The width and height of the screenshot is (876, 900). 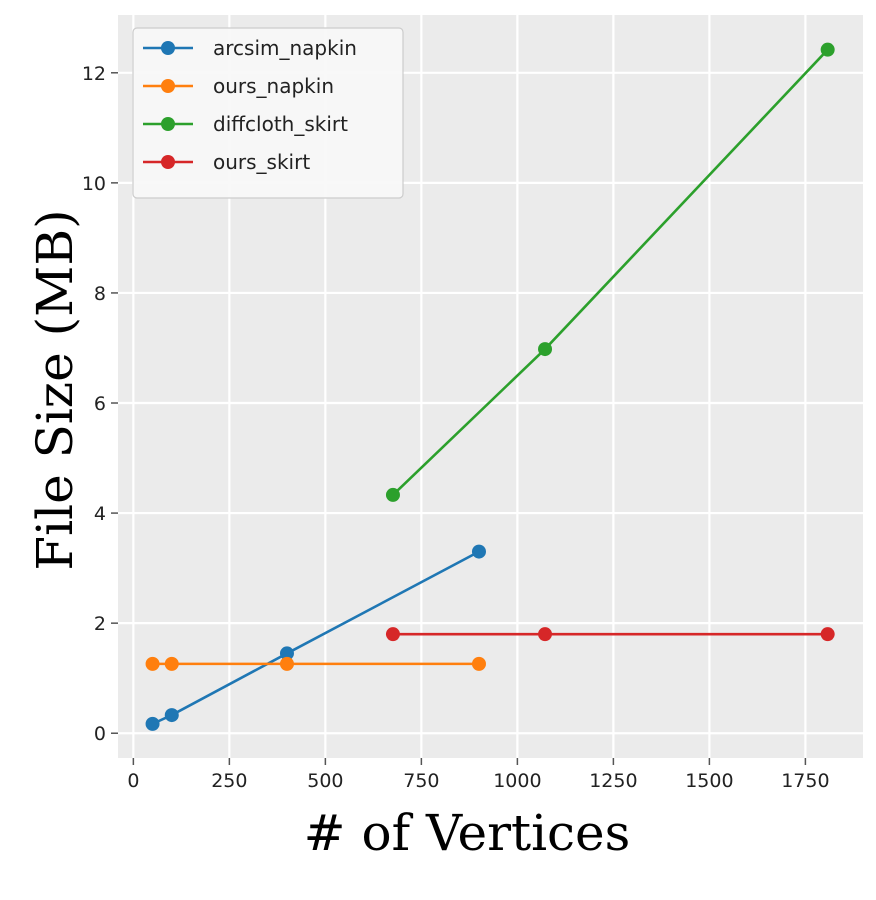 What do you see at coordinates (467, 833) in the screenshot?
I see `x-axis-title: # of Vertices` at bounding box center [467, 833].